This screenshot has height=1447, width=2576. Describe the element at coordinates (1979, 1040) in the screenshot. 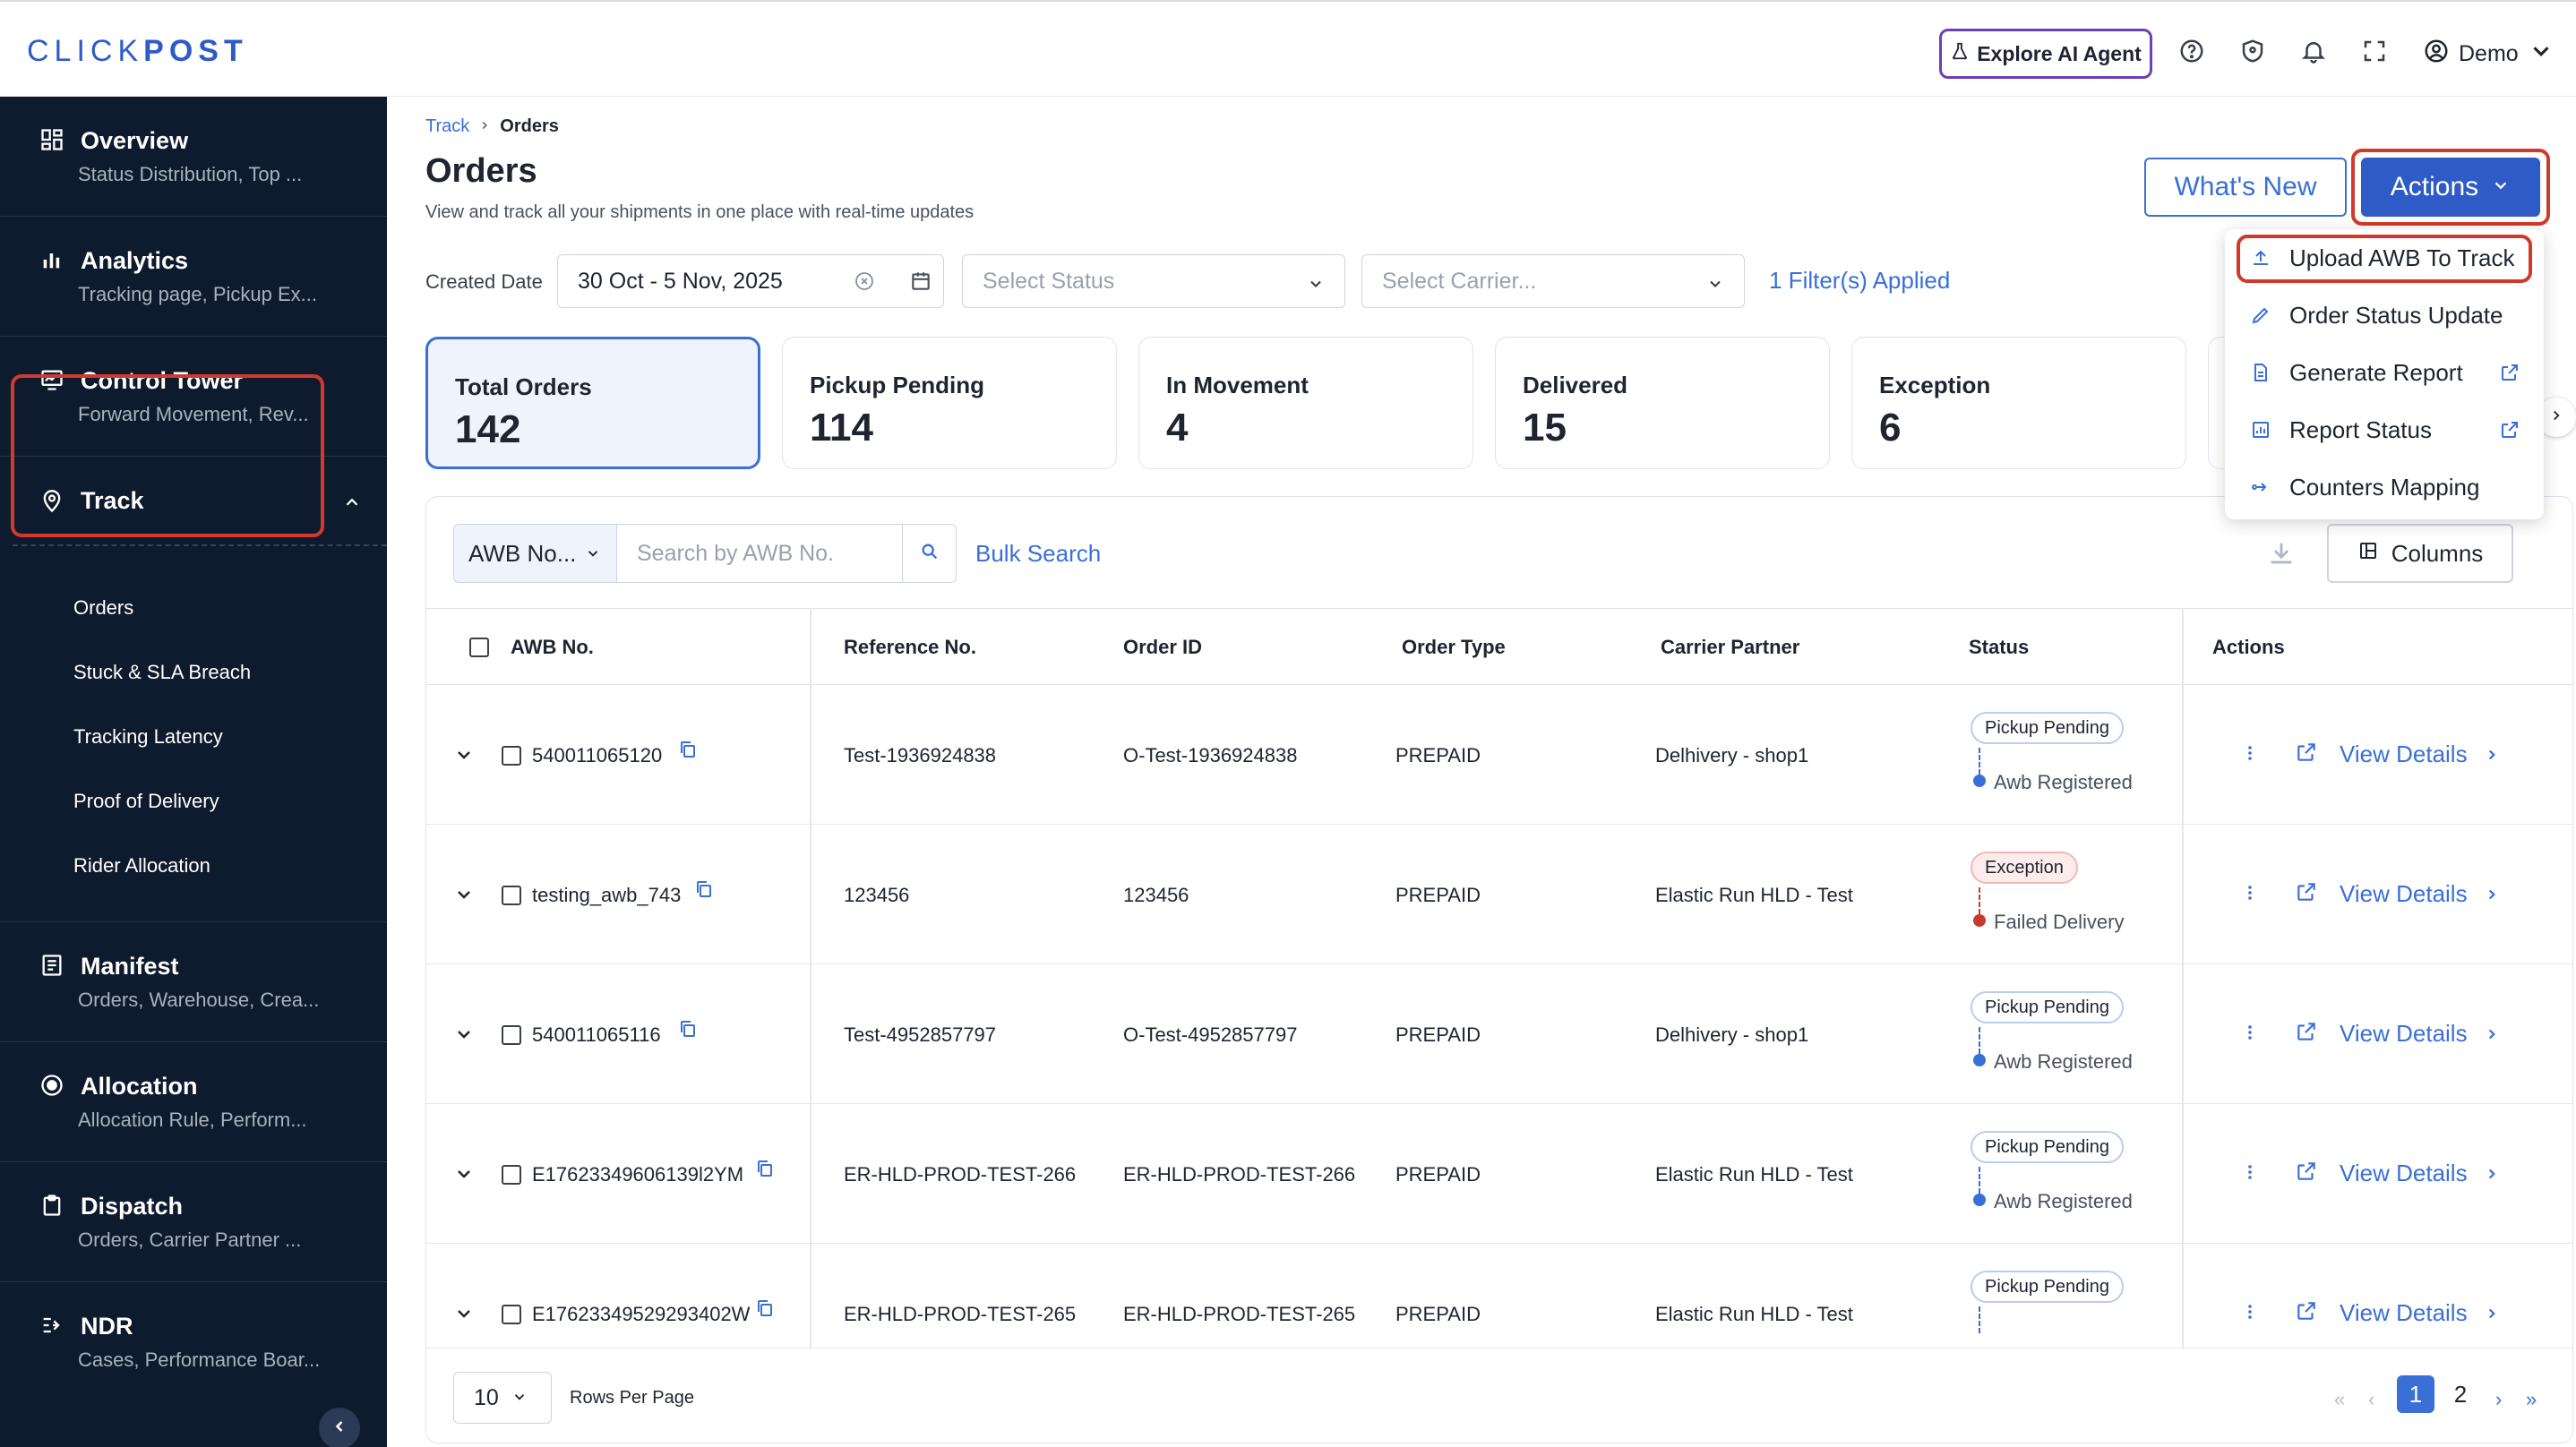

I see `status-connector` at that location.